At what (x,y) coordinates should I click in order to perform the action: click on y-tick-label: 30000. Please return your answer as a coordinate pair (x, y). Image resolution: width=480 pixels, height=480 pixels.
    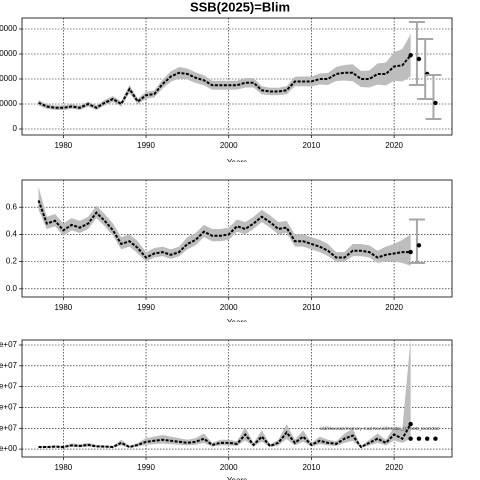
    Looking at the image, I should click on (9, 53).